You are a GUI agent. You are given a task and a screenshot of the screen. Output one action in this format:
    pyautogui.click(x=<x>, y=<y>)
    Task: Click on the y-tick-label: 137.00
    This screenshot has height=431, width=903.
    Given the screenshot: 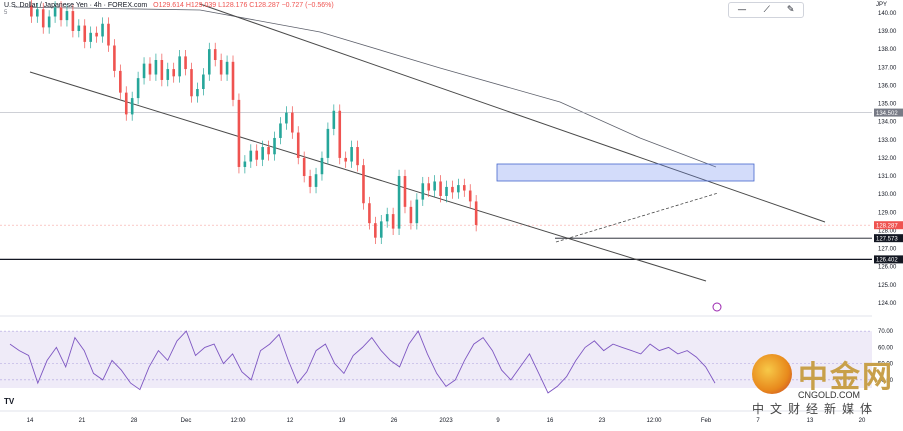 What is the action you would take?
    pyautogui.click(x=887, y=68)
    